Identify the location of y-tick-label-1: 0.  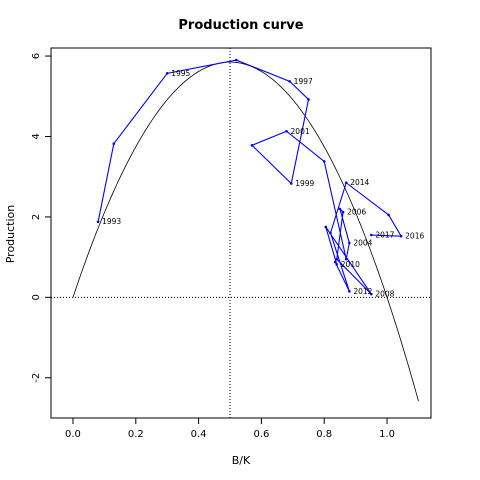
(36, 297).